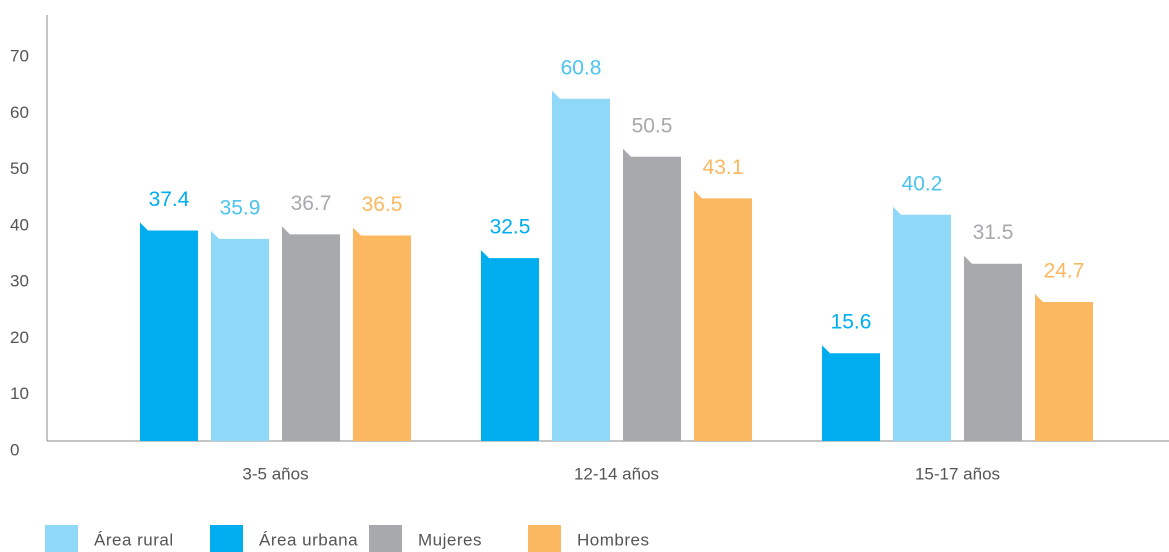 The height and width of the screenshot is (552, 1169). I want to click on y-tick-label: 0, so click(14, 449).